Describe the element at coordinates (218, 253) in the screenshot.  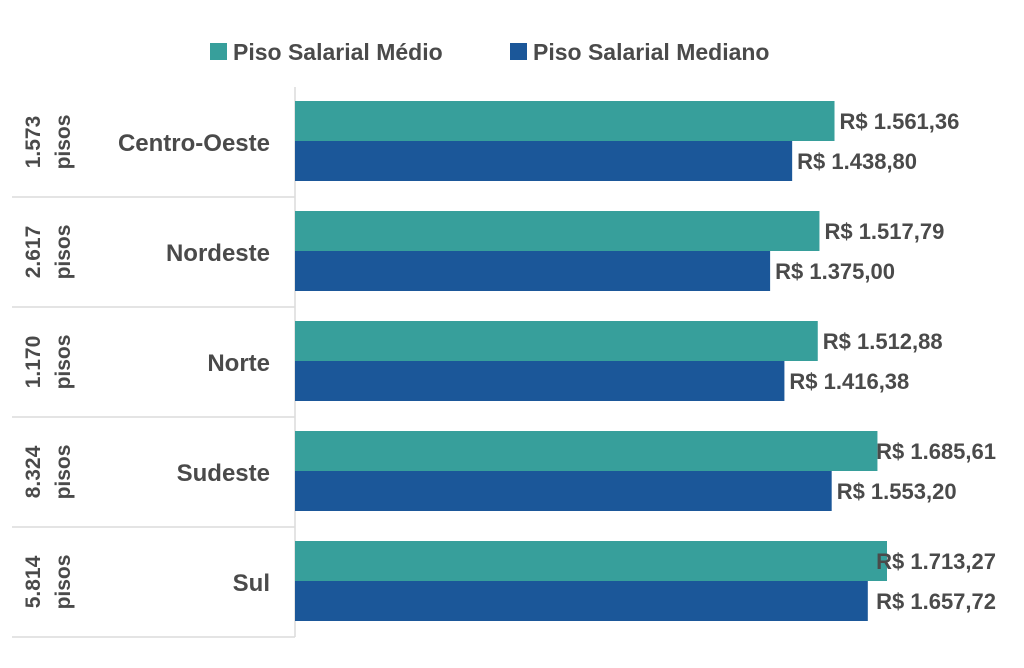
I see `category-label: Nordeste` at that location.